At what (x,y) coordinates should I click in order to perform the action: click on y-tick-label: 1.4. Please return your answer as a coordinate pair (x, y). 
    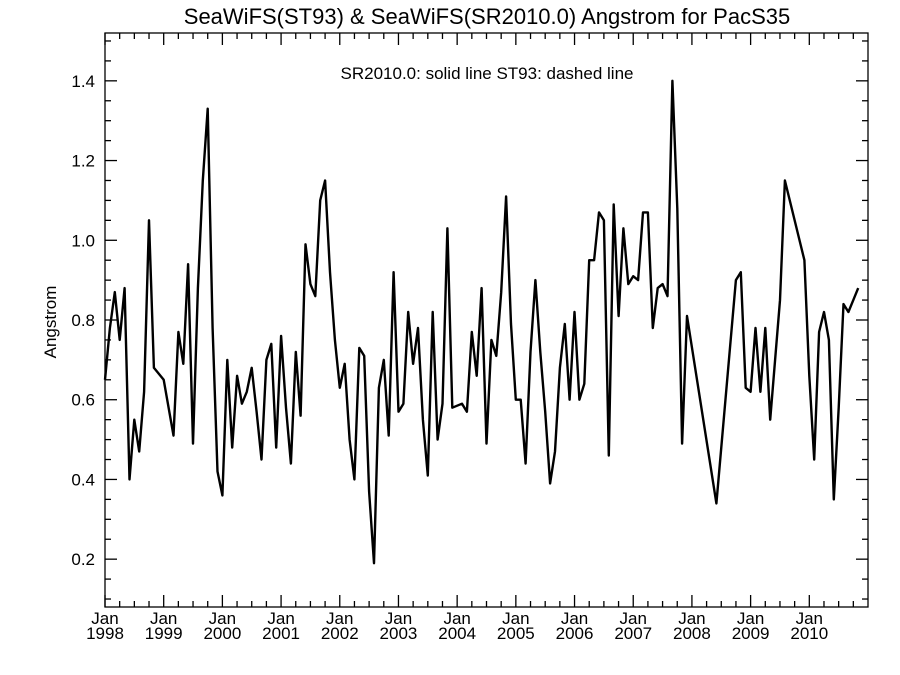
    Looking at the image, I should click on (83, 81).